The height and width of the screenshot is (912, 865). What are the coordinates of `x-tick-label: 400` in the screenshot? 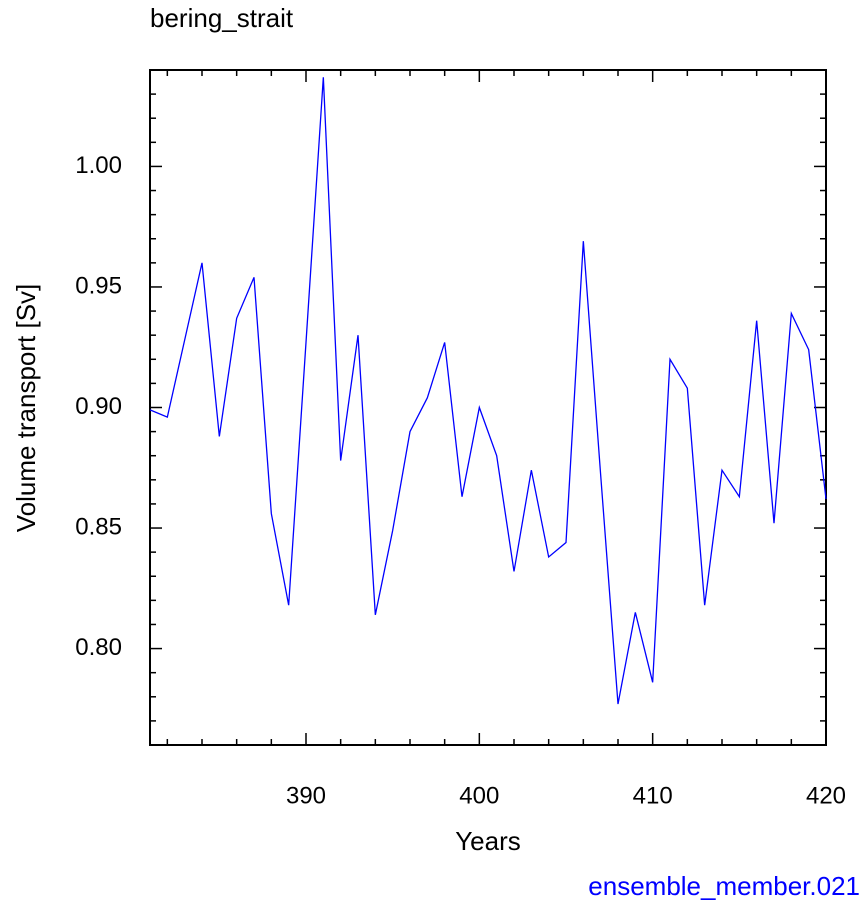 It's located at (479, 795).